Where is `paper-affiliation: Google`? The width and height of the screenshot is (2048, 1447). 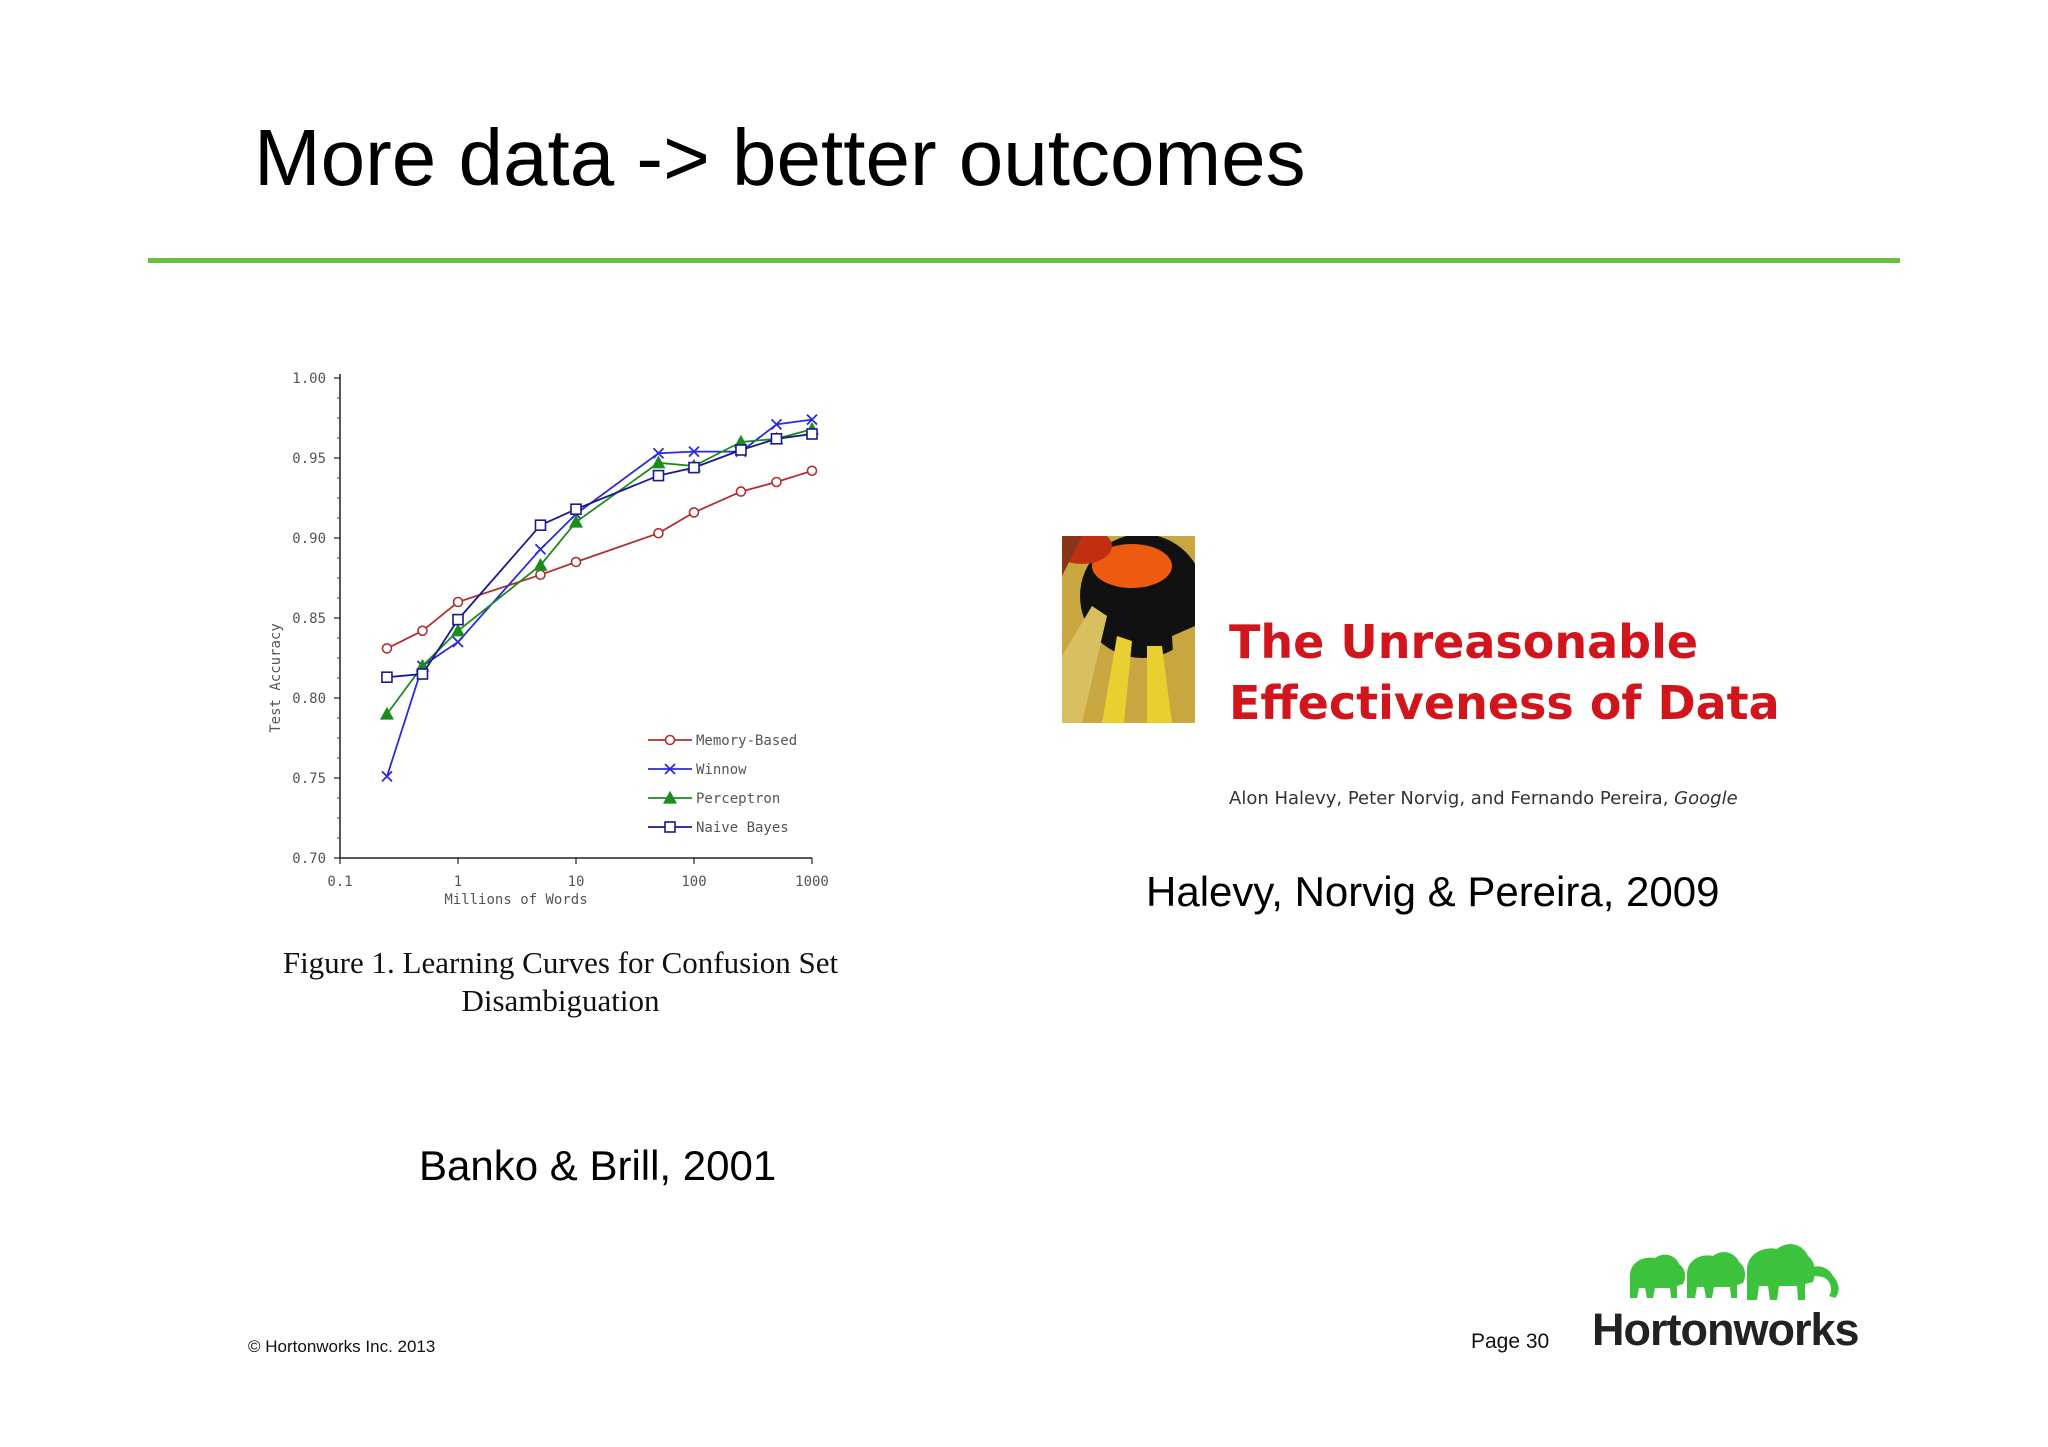
paper-affiliation: Google is located at coordinates (1706, 798).